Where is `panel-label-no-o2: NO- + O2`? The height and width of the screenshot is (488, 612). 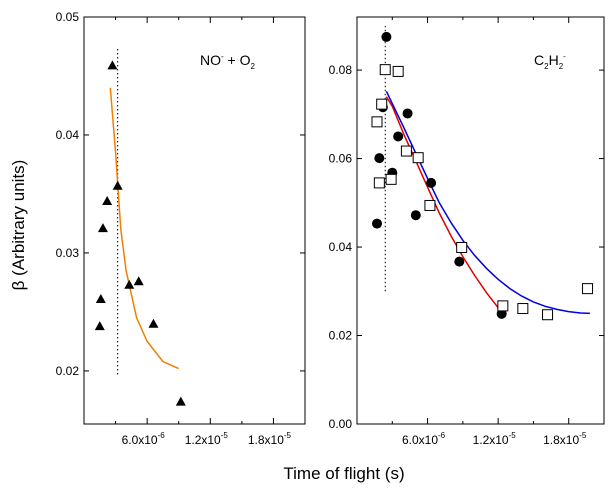 panel-label-no-o2: NO- + O2 is located at coordinates (228, 61).